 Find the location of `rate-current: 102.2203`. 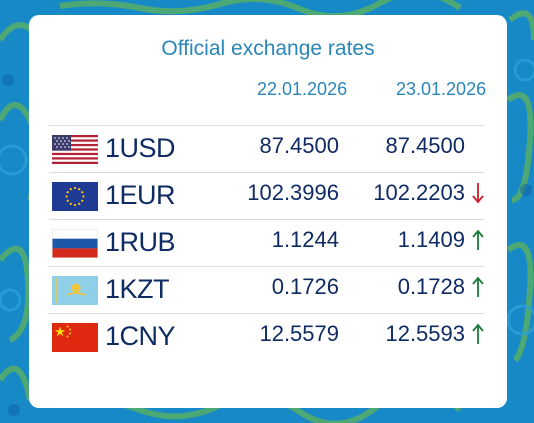

rate-current: 102.2203 is located at coordinates (419, 192).